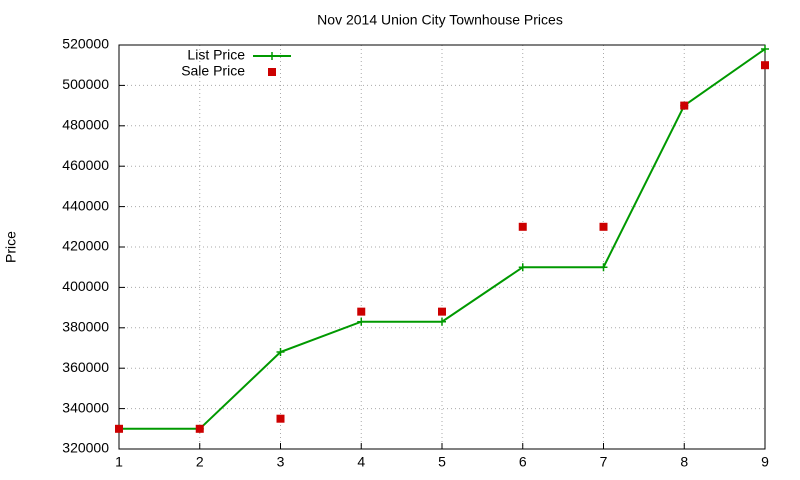  What do you see at coordinates (85, 84) in the screenshot?
I see `y-tick-label: 500000` at bounding box center [85, 84].